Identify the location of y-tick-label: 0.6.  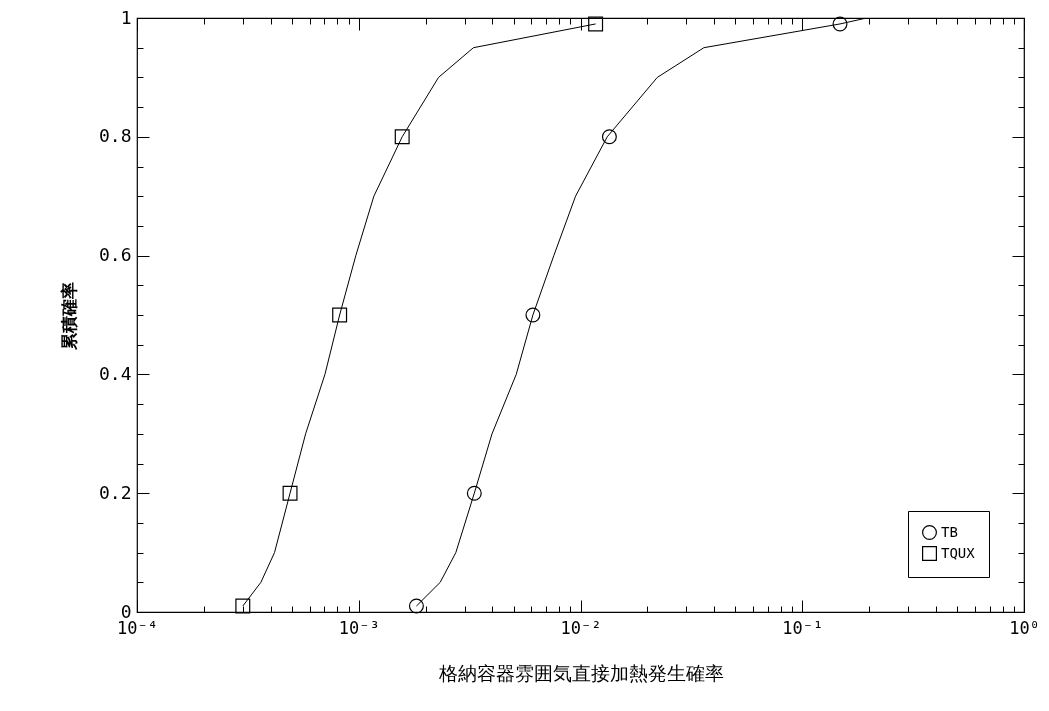
(115, 255).